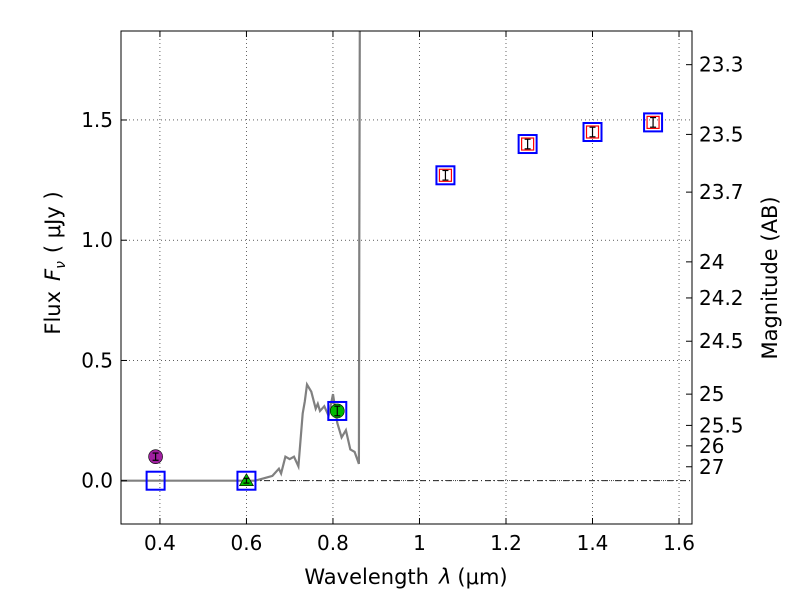  What do you see at coordinates (444, 577) in the screenshot?
I see `x-axis-label-symbol: λ` at bounding box center [444, 577].